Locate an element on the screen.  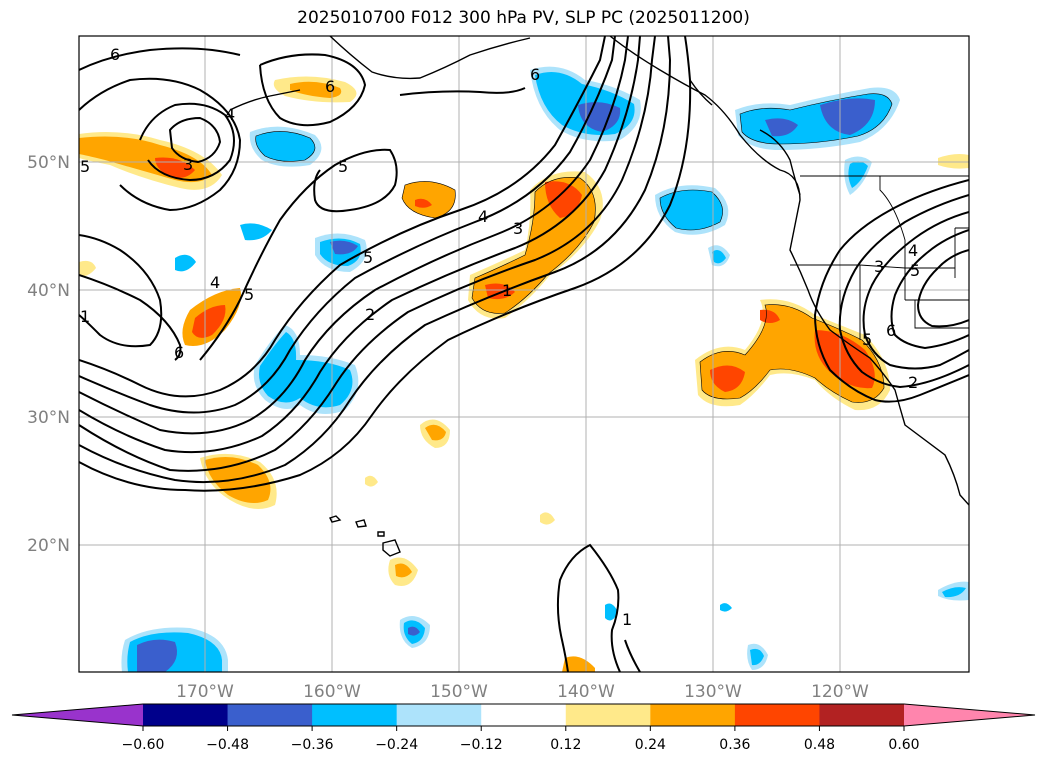
colorbar-tick-label: 0.48 is located at coordinates (819, 745).